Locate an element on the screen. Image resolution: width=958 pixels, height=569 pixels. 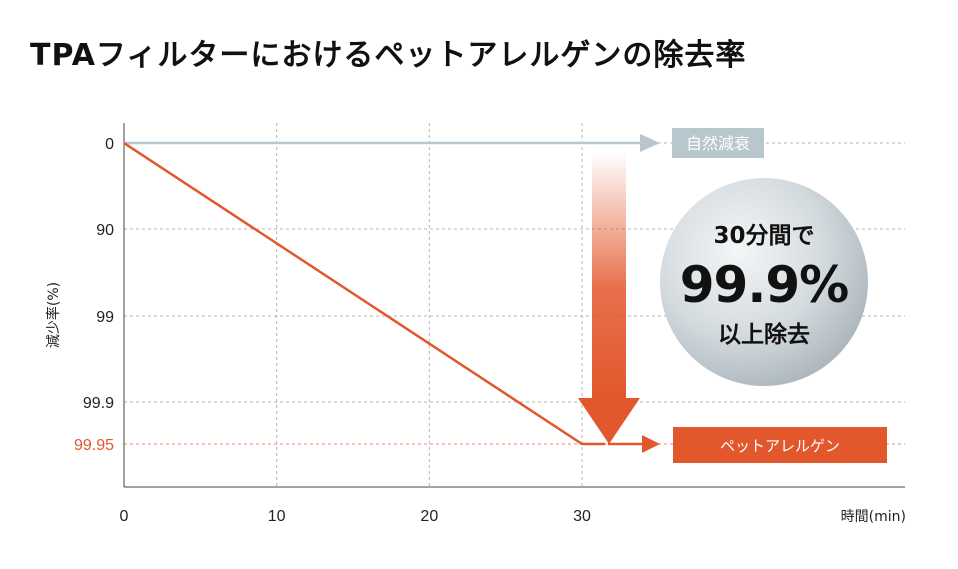
natural-decay-tag-box is located at coordinates (718, 143).